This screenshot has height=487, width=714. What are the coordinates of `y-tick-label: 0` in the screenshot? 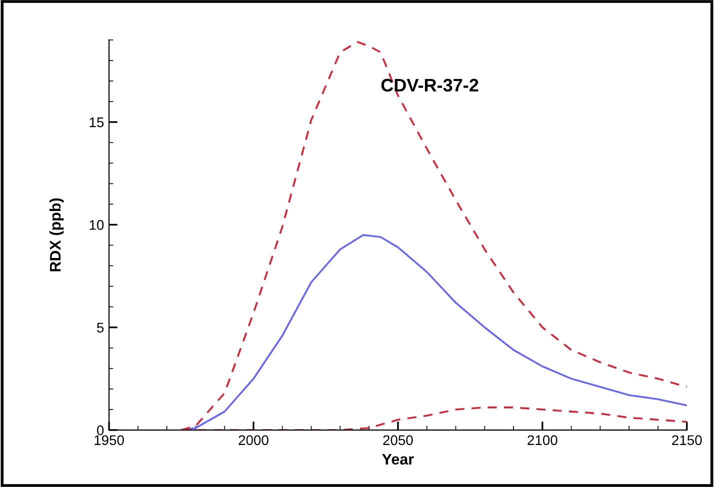 It's located at (100, 430).